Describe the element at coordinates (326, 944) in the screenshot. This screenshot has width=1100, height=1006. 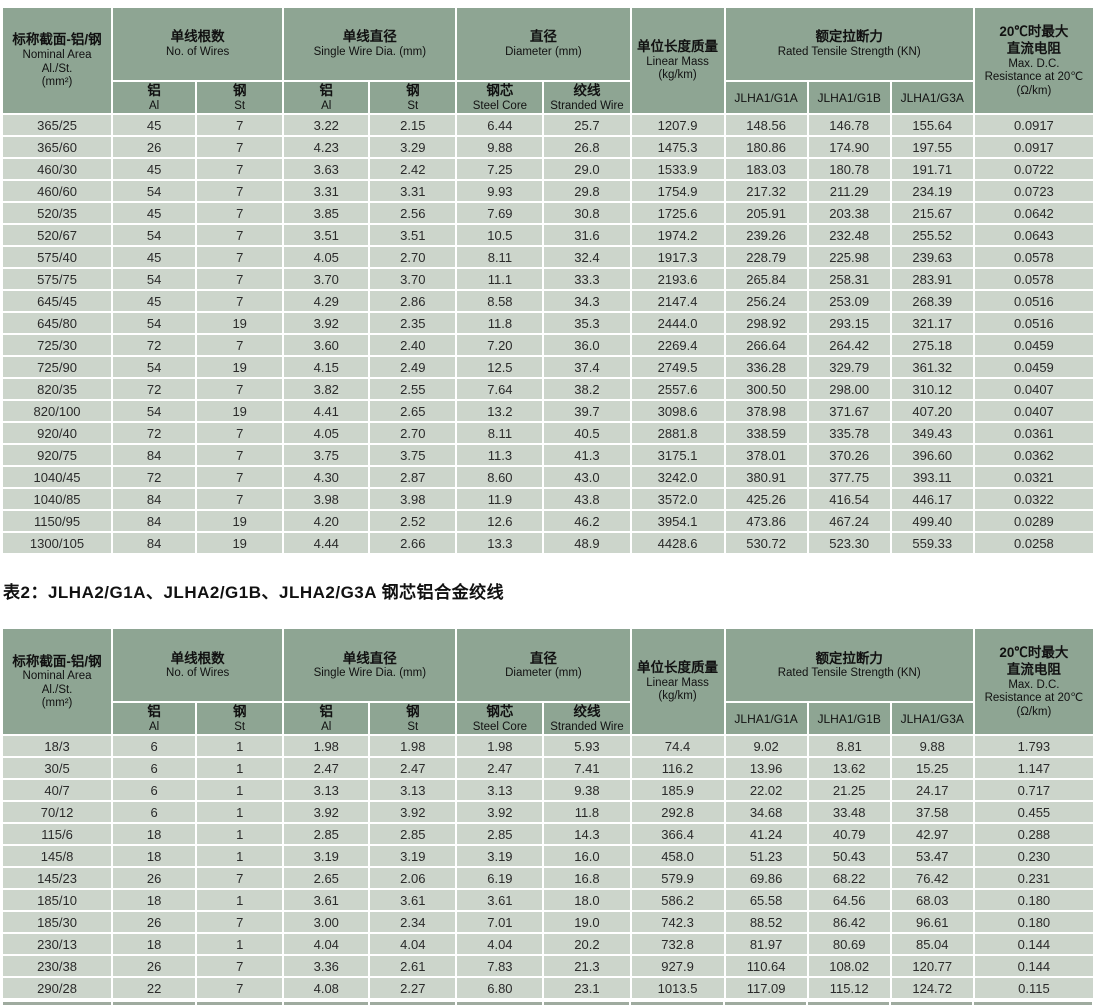
I see `cell-single-dia-al: 4.04` at that location.